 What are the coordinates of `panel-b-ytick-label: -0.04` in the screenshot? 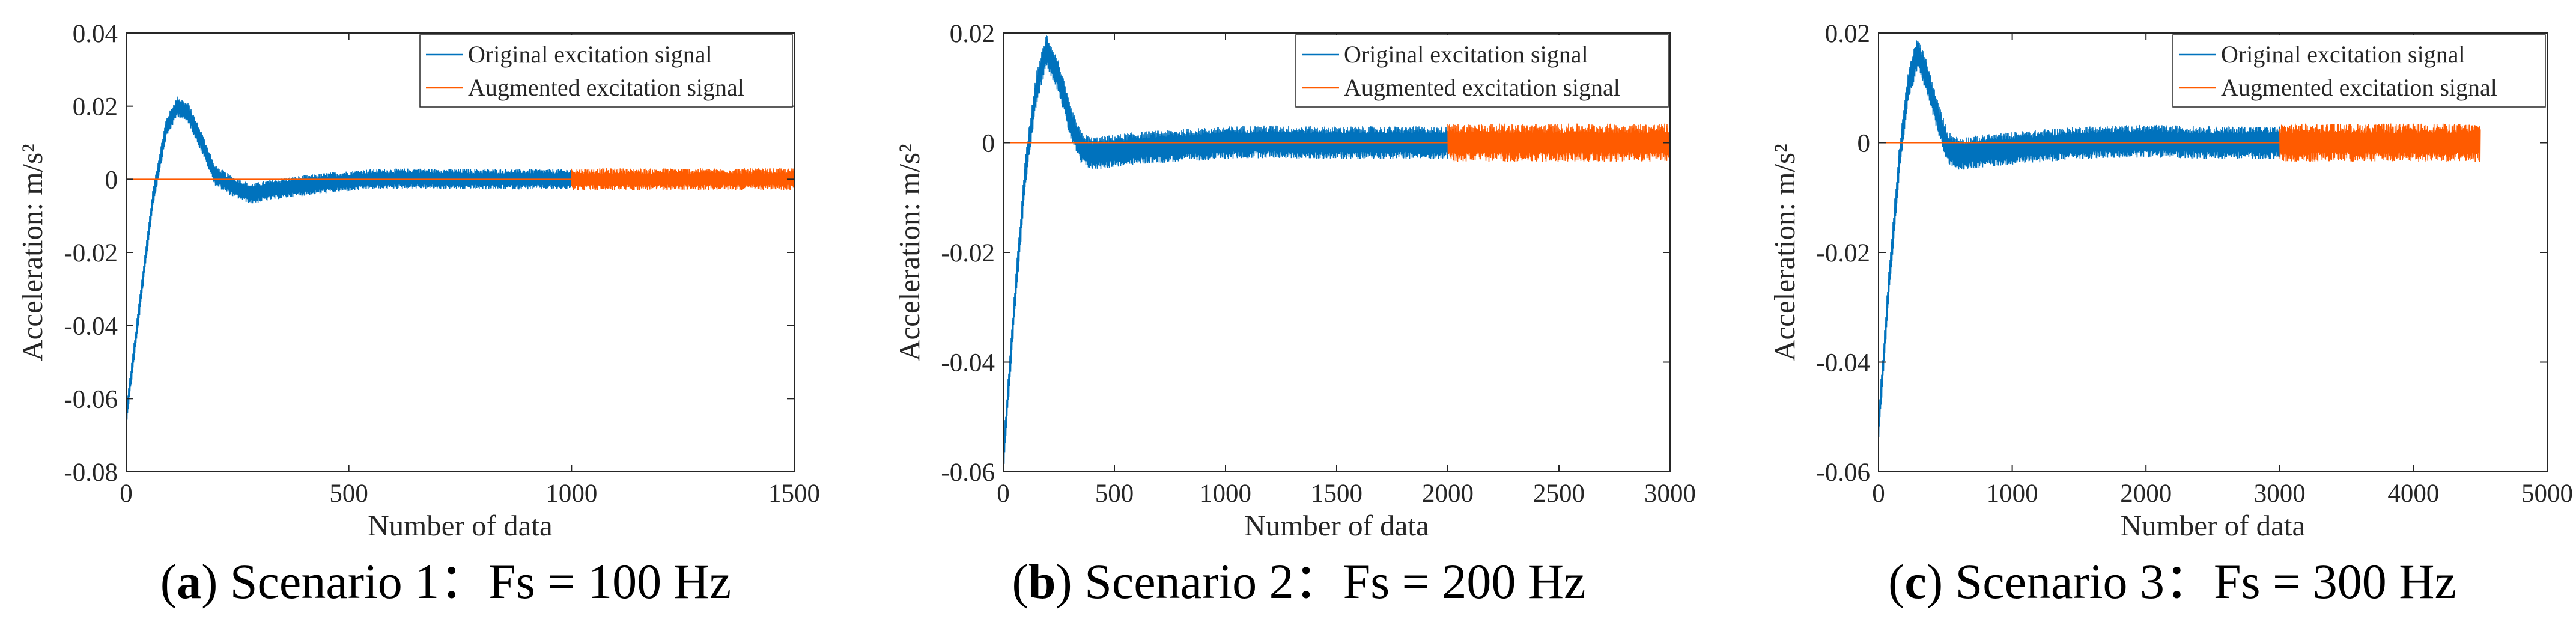 It's located at (968, 363).